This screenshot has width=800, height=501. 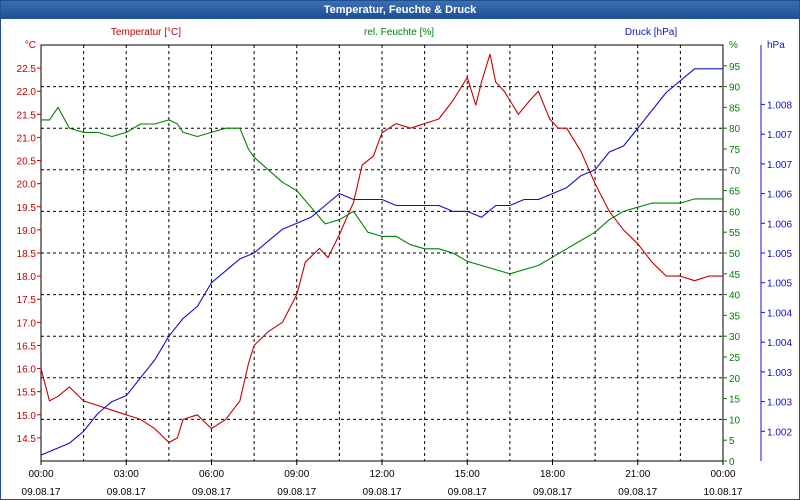 What do you see at coordinates (467, 474) in the screenshot?
I see `x-tick-time-label: 15:00` at bounding box center [467, 474].